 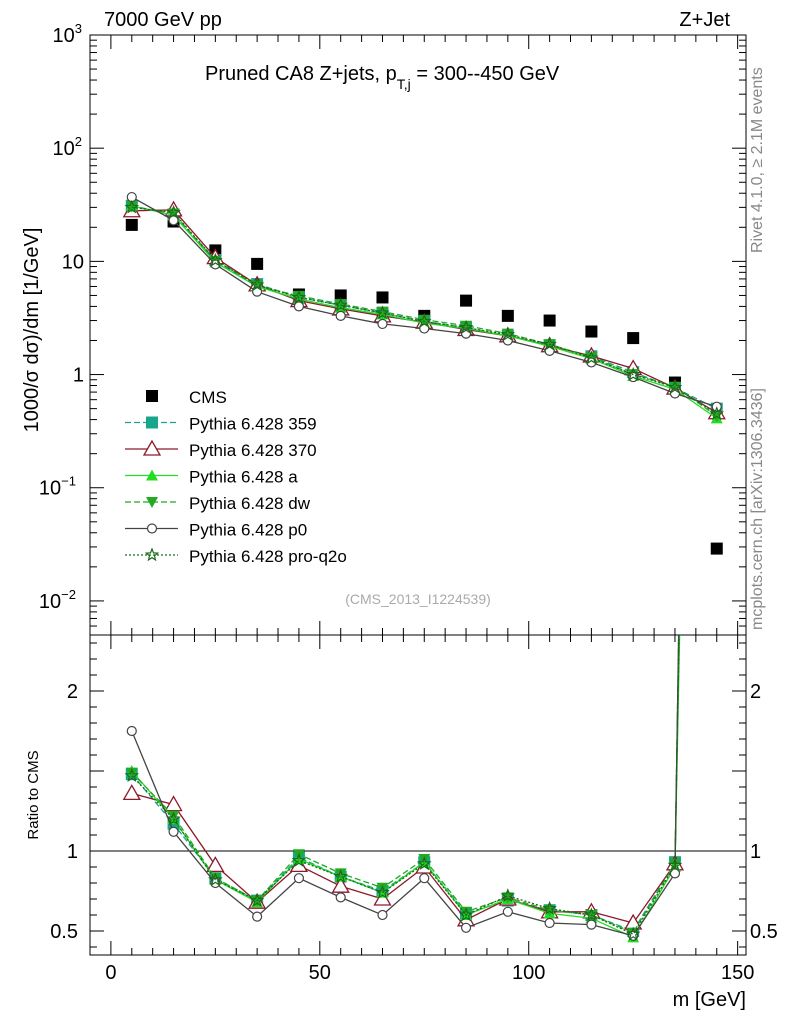 What do you see at coordinates (152, 475) in the screenshot?
I see `legend-marker-pythia-6-428-a` at bounding box center [152, 475].